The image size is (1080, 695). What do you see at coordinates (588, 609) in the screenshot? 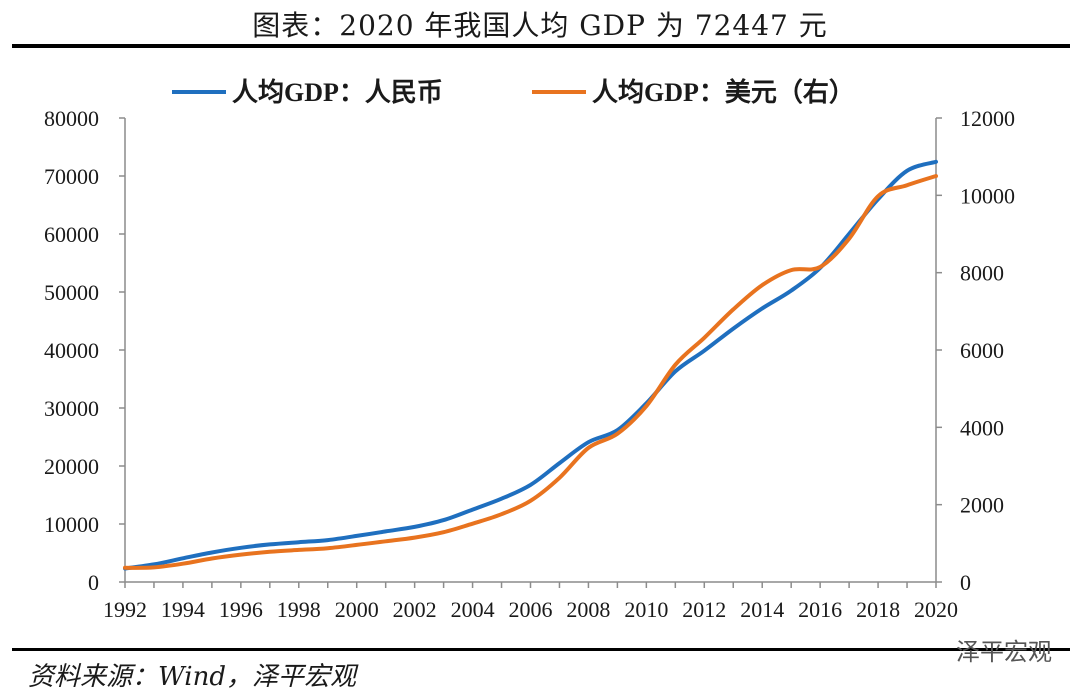
I see `x-tick-label: 2008` at bounding box center [588, 609].